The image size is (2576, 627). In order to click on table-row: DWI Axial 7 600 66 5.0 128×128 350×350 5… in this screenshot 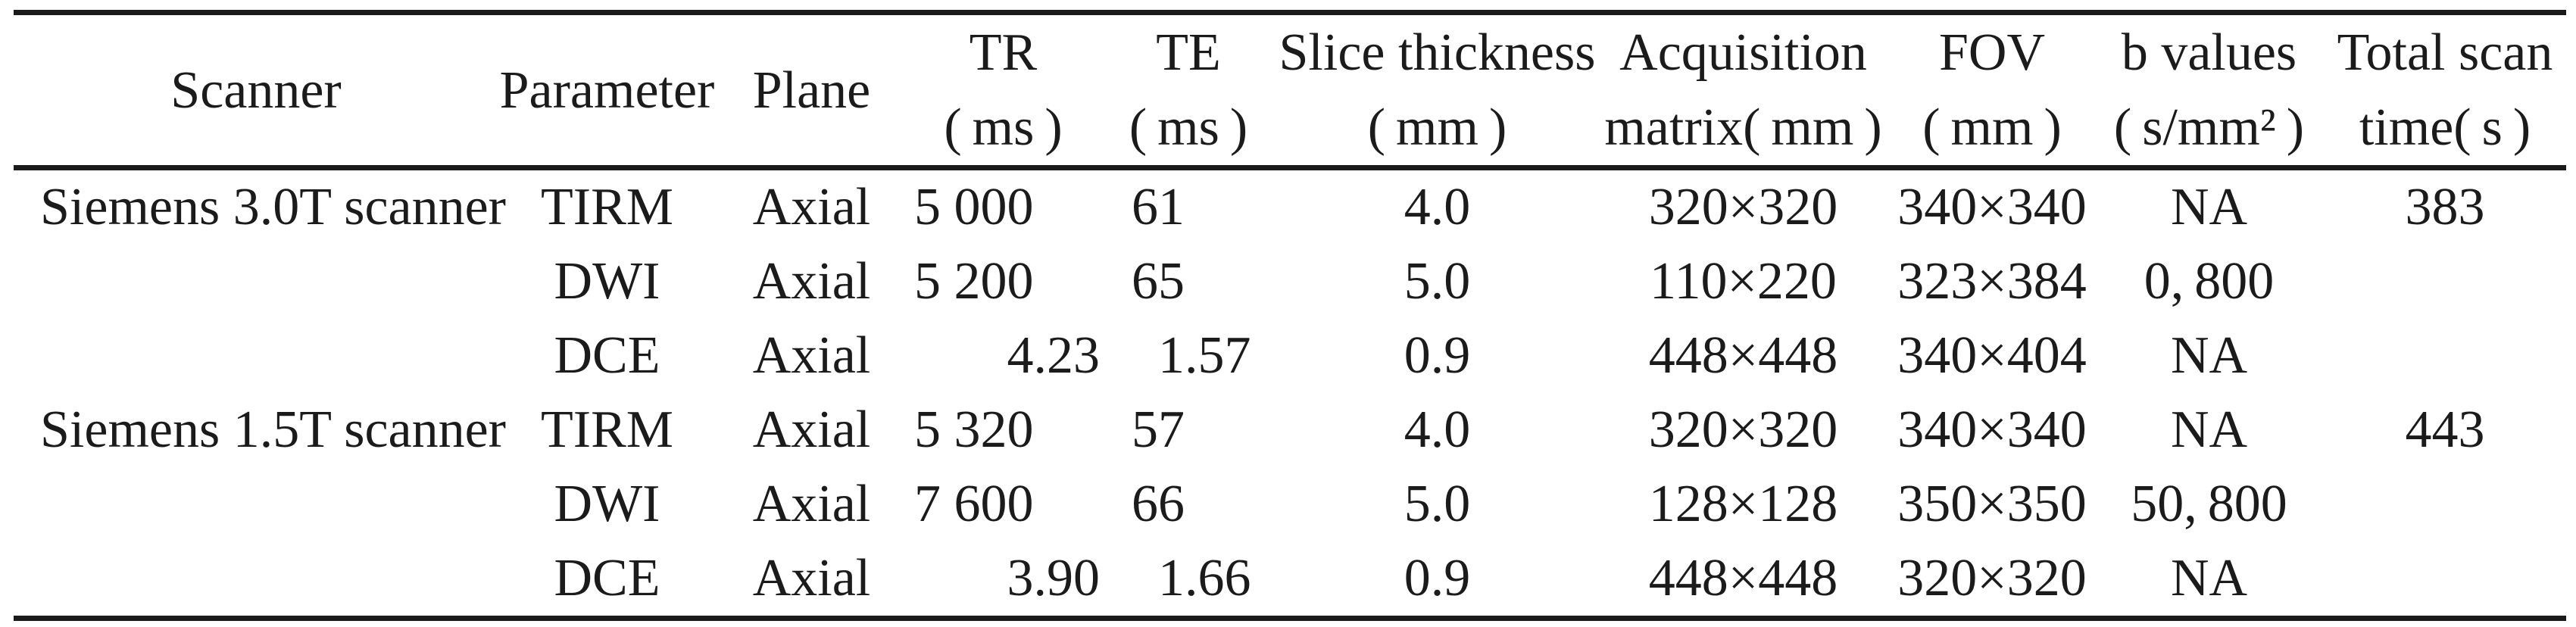, I will do `click(1290, 504)`.